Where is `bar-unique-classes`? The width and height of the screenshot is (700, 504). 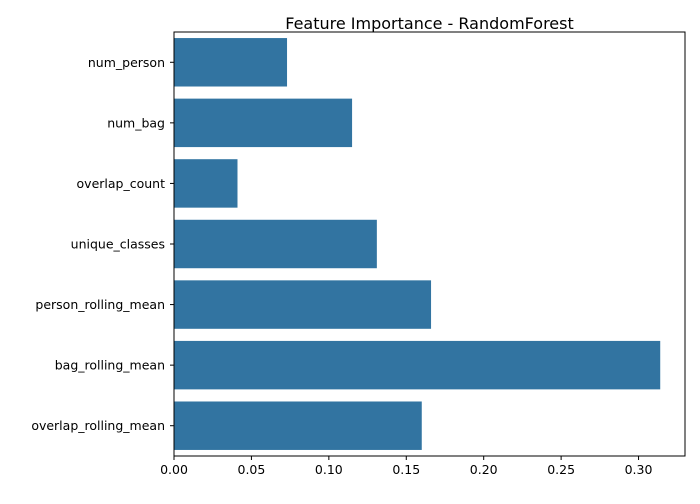 bar-unique-classes is located at coordinates (275, 244).